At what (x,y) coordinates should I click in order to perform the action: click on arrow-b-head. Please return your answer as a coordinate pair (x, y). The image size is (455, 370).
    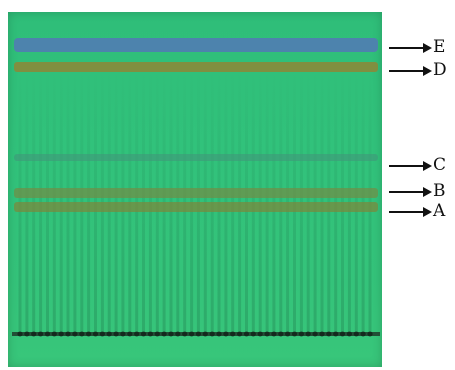
    Looking at the image, I should click on (427, 192).